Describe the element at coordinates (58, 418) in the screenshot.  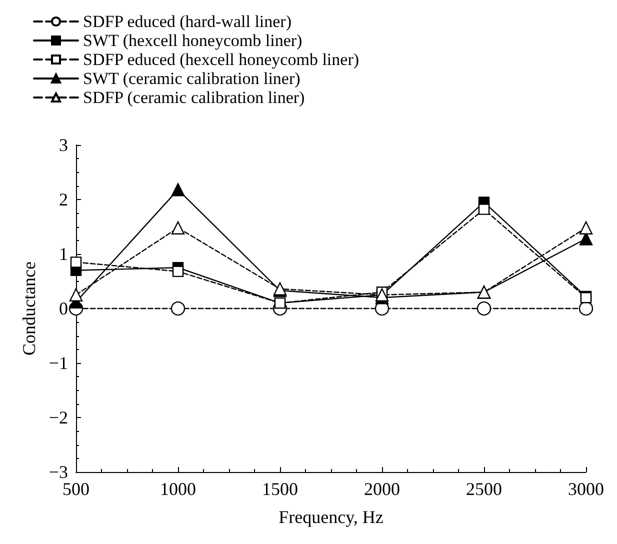
I see `y-tick-label: −2` at that location.